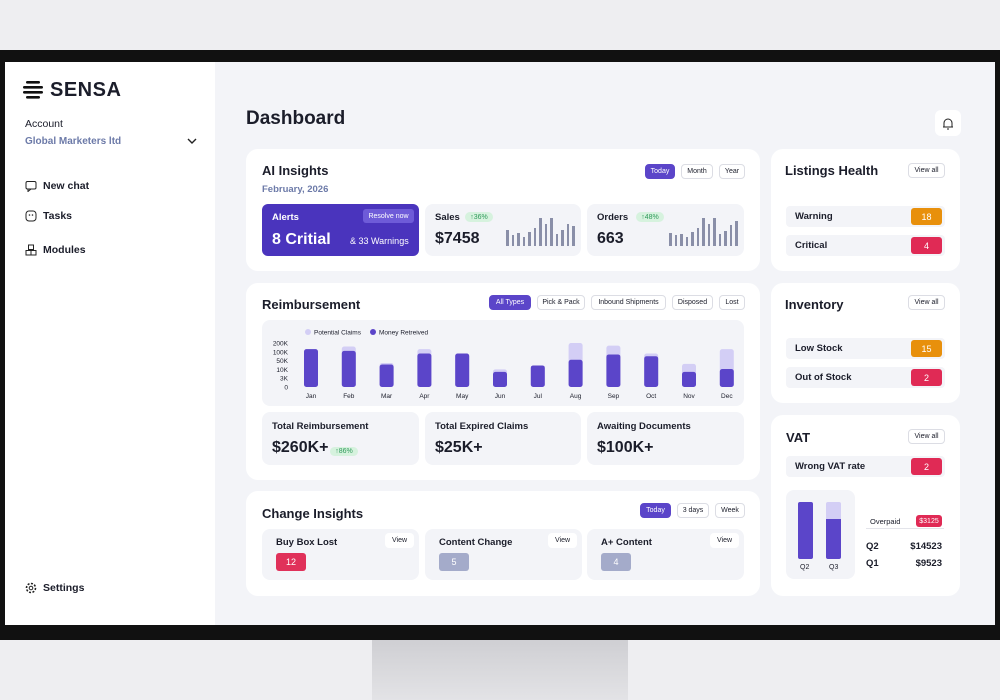 This screenshot has height=700, width=1000. Describe the element at coordinates (929, 521) in the screenshot. I see `overpaid-value: $3125` at that location.